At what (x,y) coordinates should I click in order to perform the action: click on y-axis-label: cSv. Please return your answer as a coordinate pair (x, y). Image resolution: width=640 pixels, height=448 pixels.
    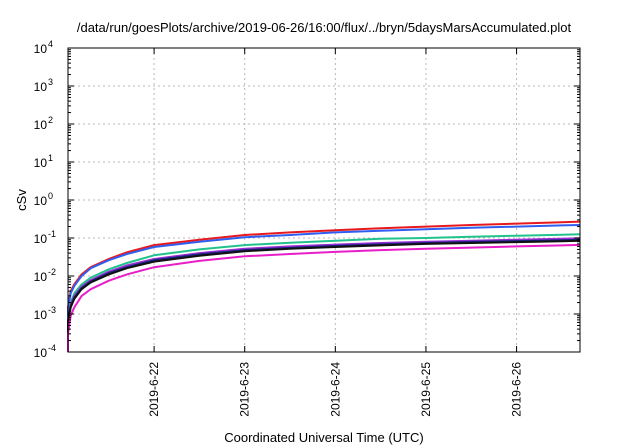
    Looking at the image, I should click on (21, 200).